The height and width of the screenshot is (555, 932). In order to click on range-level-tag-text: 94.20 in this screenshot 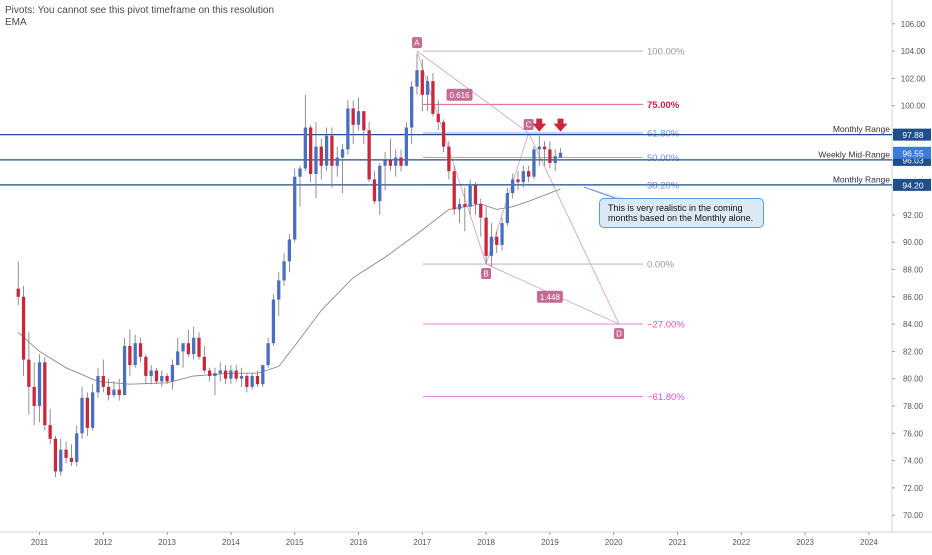, I will do `click(913, 185)`.